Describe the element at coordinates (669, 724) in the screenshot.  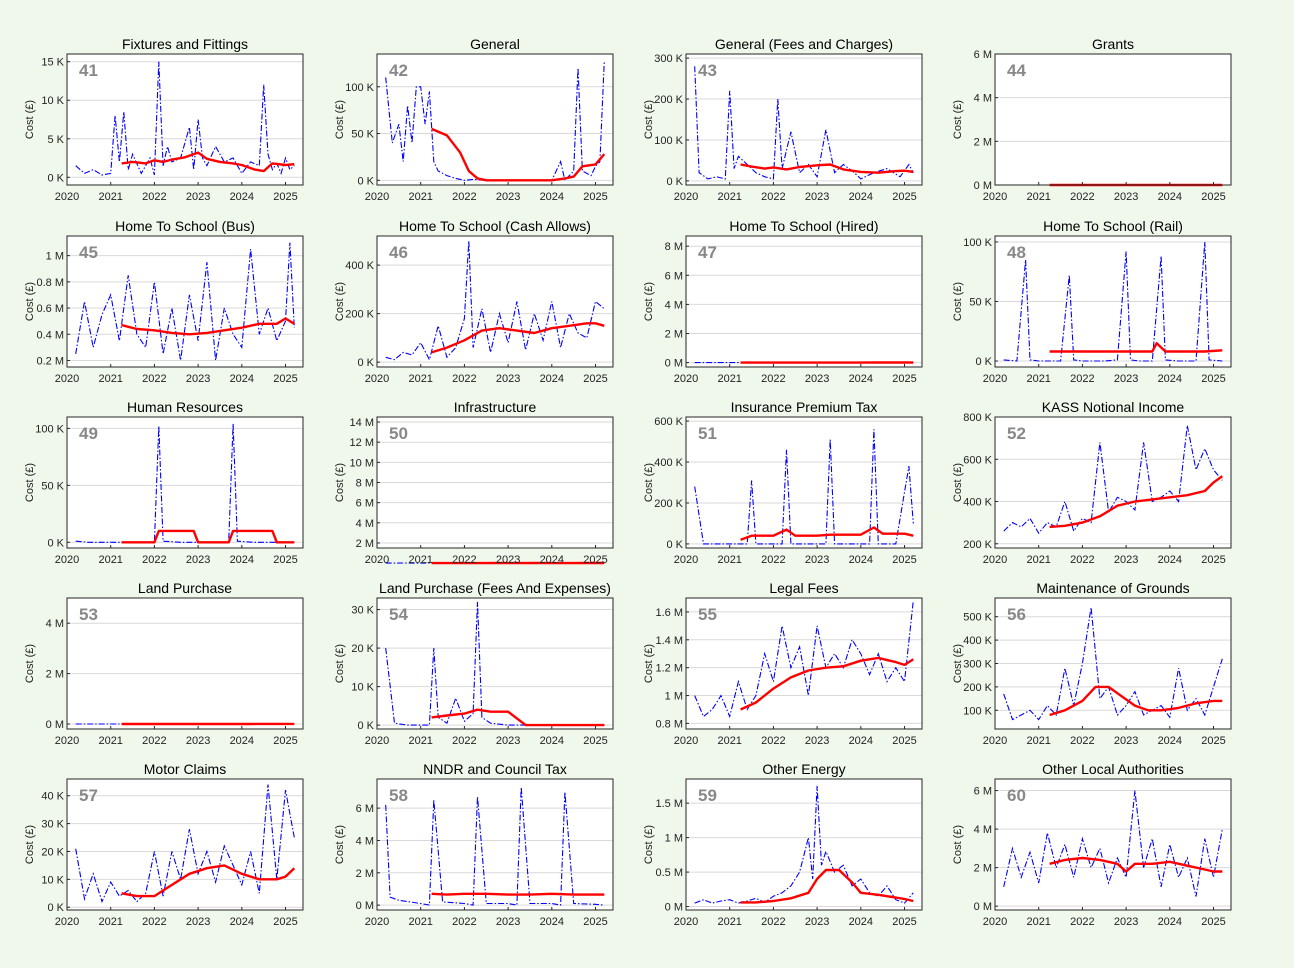
I see `y-tick-label: 0.8 M` at that location.